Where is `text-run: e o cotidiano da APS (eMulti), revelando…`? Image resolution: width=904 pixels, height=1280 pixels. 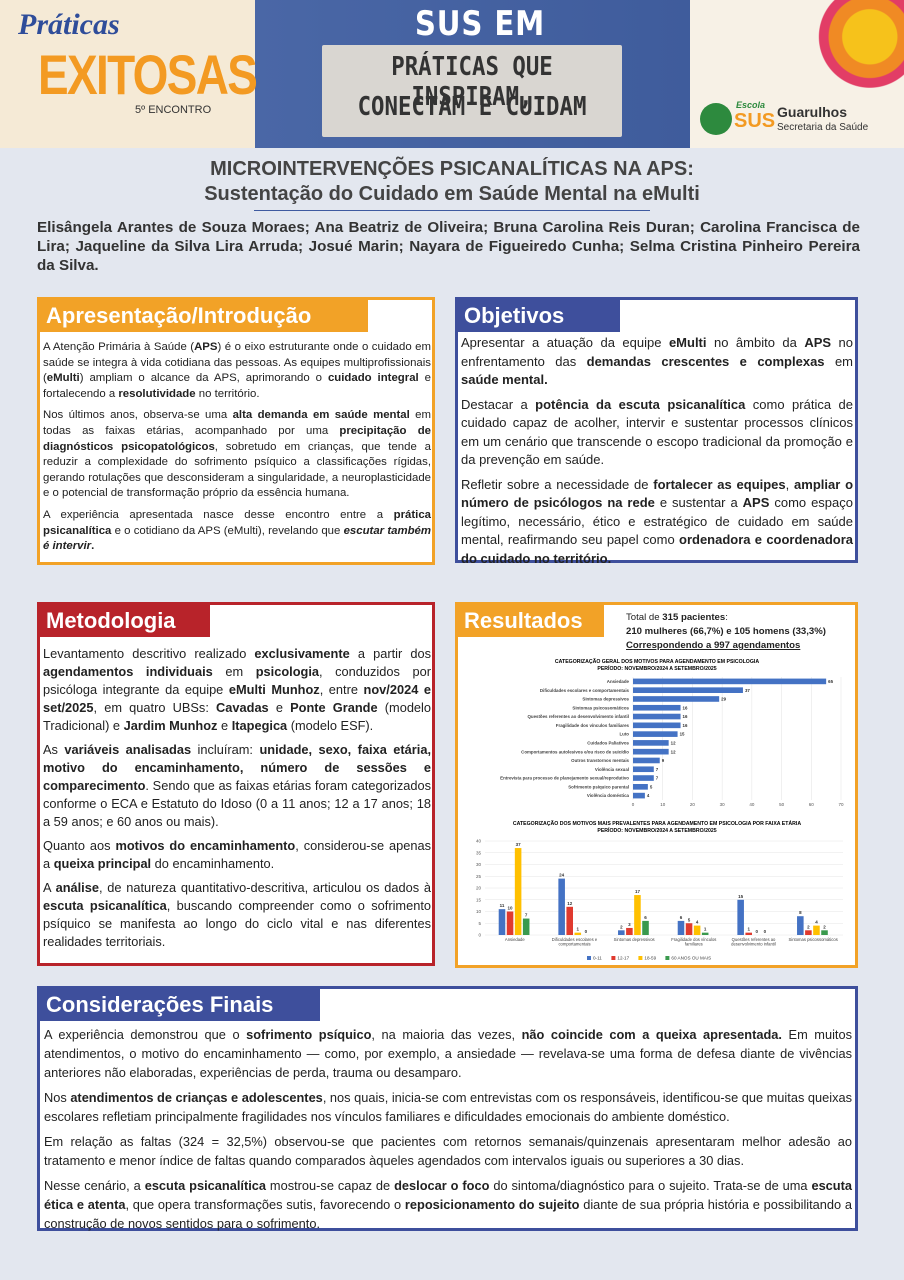
text-run: e o cotidiano da APS (eMulti), revelando… is located at coordinates (227, 530).